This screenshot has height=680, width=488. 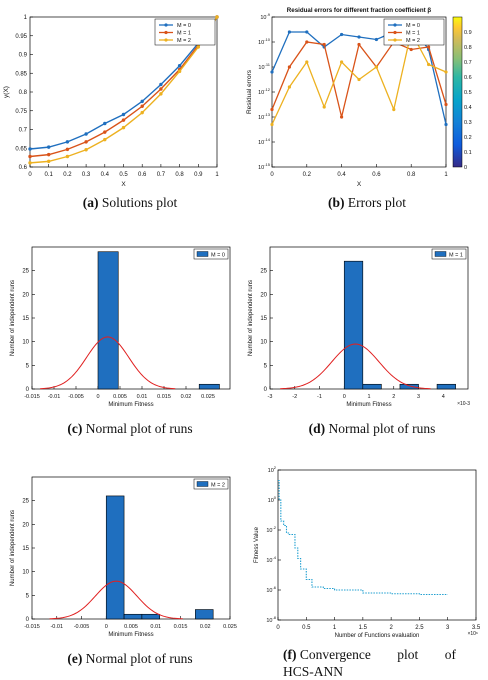 I want to click on y-tick-label: 15, so click(x=25, y=549).